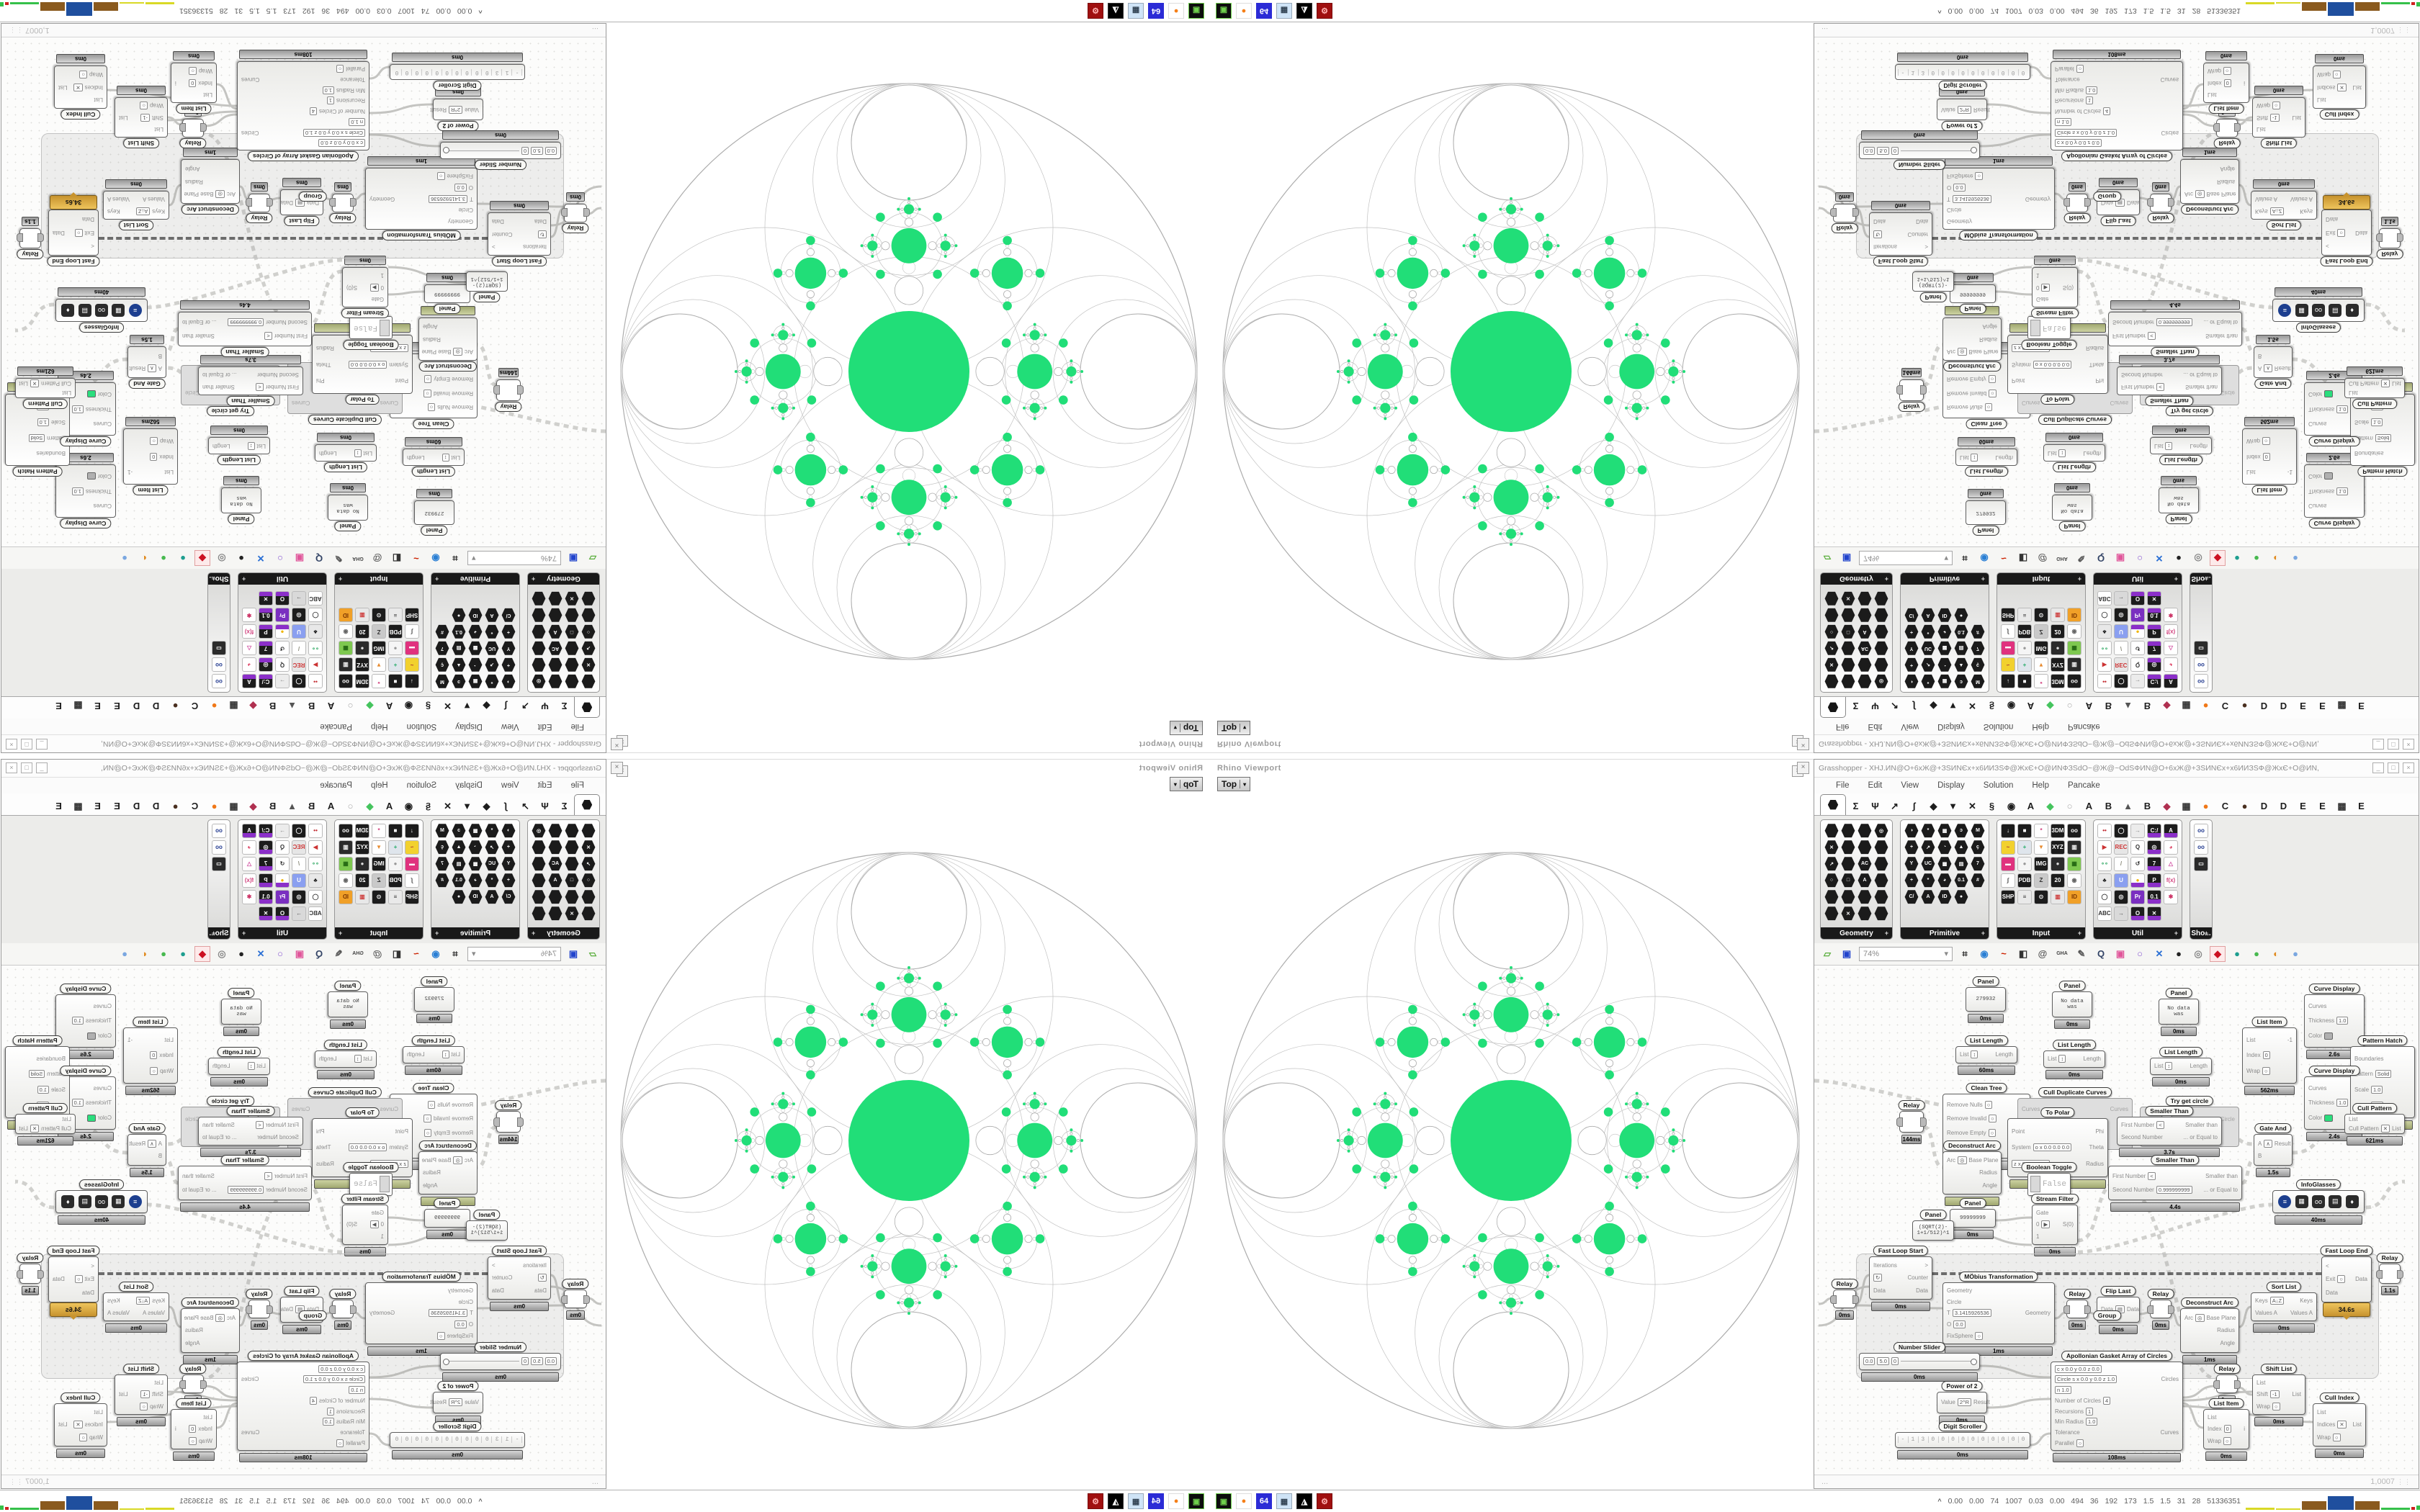 The width and height of the screenshot is (2420, 1512). Describe the element at coordinates (2086, 1379) in the screenshot. I see `param-value: Circle s x 0.0 y 0.0 z 1.0` at that location.